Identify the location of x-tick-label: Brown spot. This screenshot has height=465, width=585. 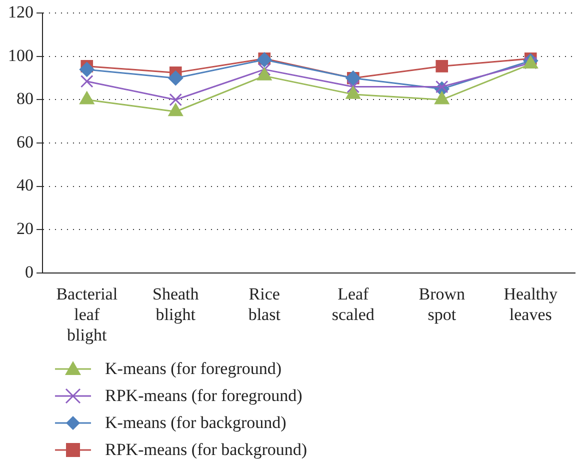
(442, 304).